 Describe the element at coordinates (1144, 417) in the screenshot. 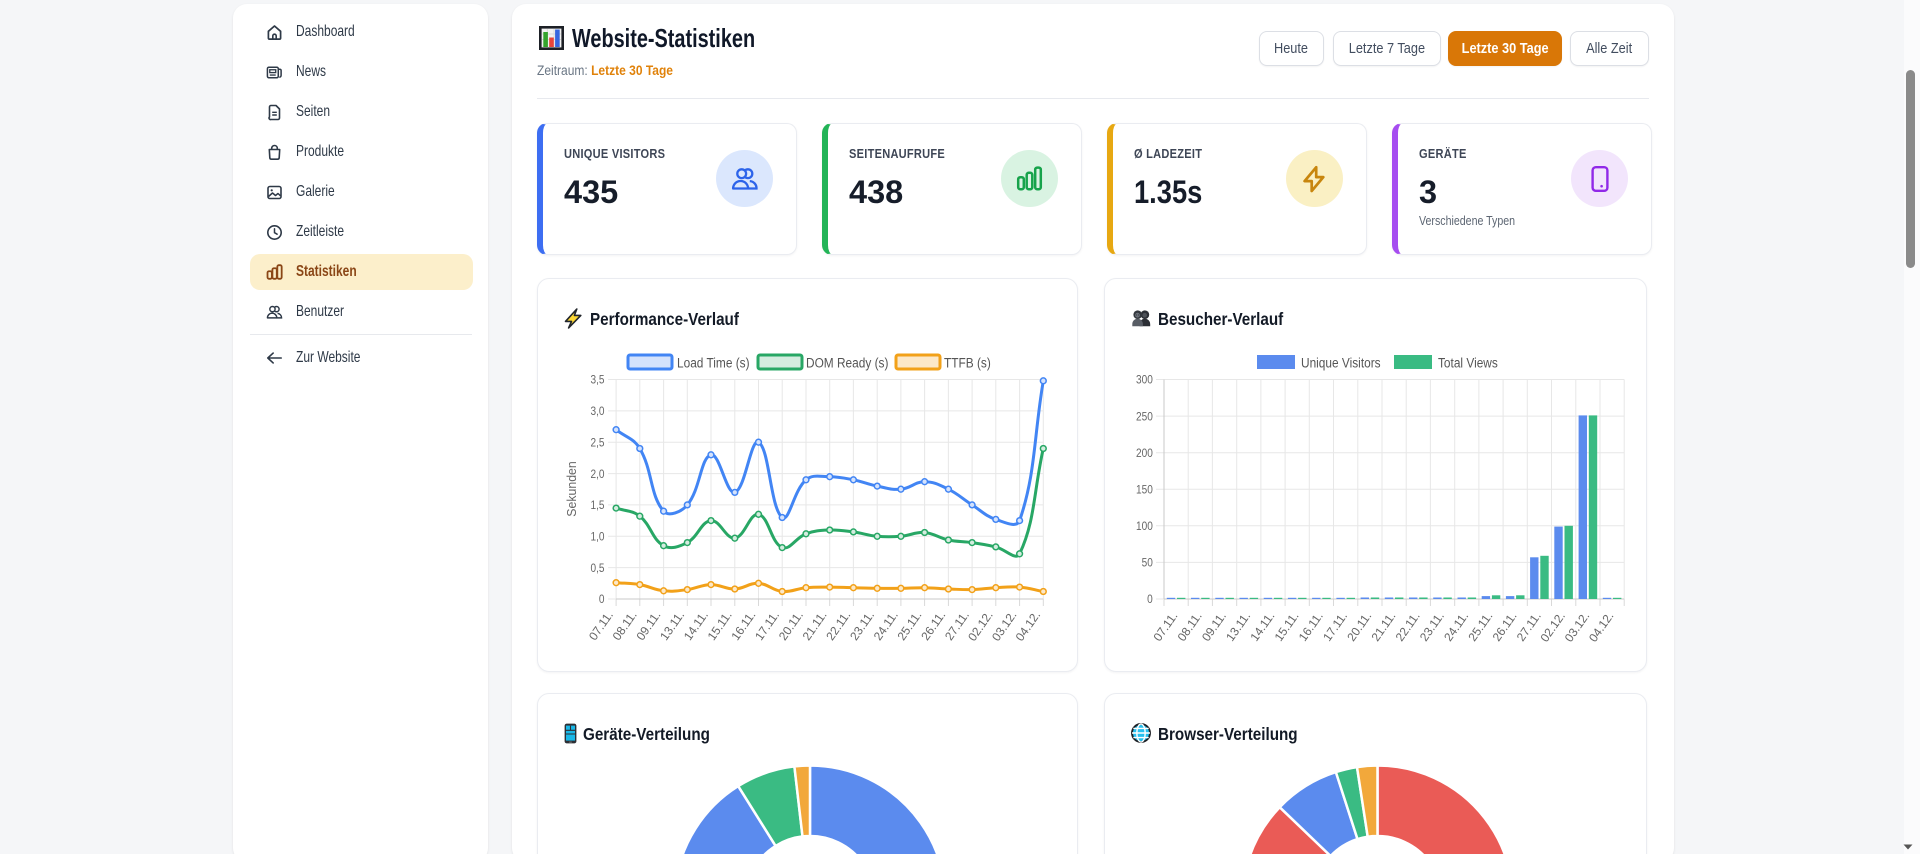

I see `svg-text: 250` at that location.